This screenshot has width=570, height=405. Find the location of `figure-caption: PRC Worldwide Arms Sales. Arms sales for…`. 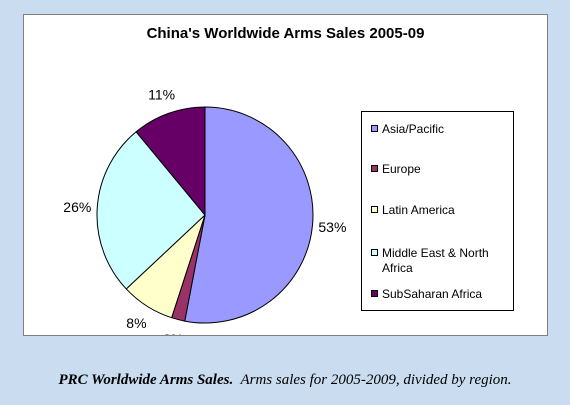

figure-caption: PRC Worldwide Arms Sales. Arms sales for… is located at coordinates (285, 380).